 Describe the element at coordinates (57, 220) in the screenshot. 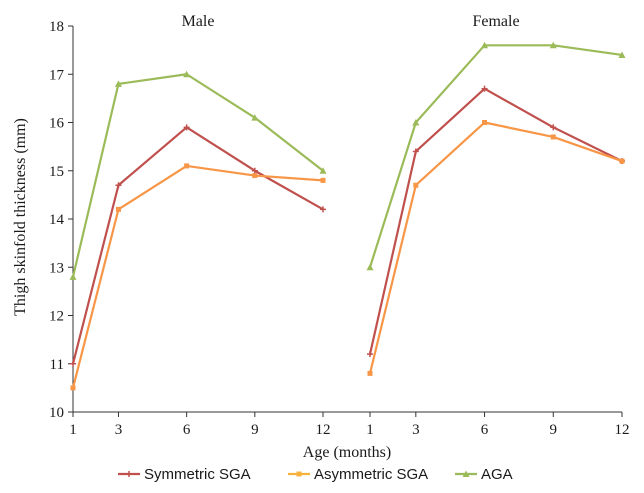

I see `y-tick-label: 14` at that location.